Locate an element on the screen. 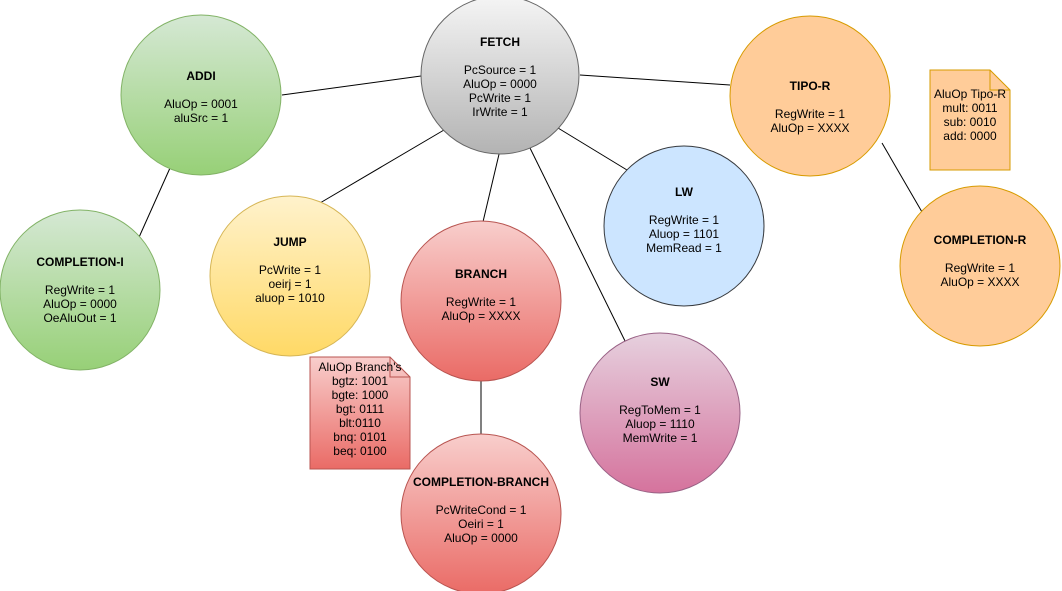 This screenshot has height=591, width=1062. state-fetch-line-3: PcWrite = 1 is located at coordinates (500, 98).